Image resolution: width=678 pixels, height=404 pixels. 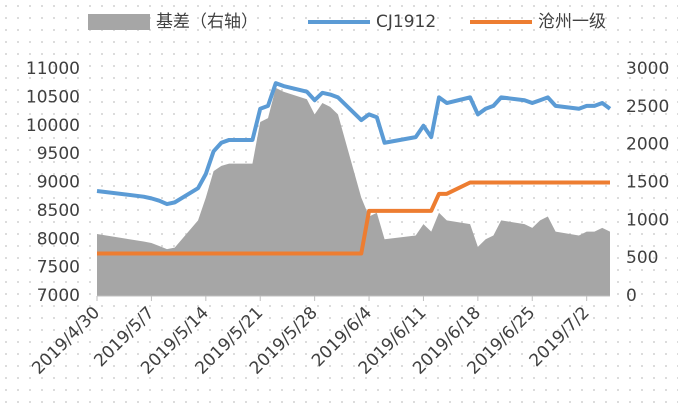 I want to click on x-tick-label: 2019/4/30, so click(x=66, y=341).